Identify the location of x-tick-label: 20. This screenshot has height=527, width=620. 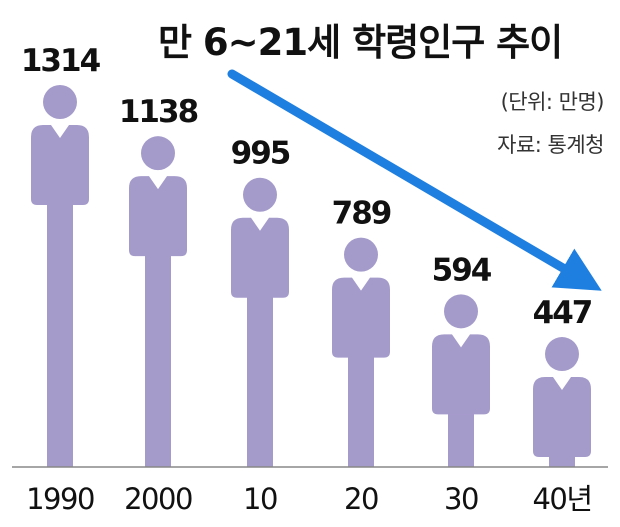
(361, 499).